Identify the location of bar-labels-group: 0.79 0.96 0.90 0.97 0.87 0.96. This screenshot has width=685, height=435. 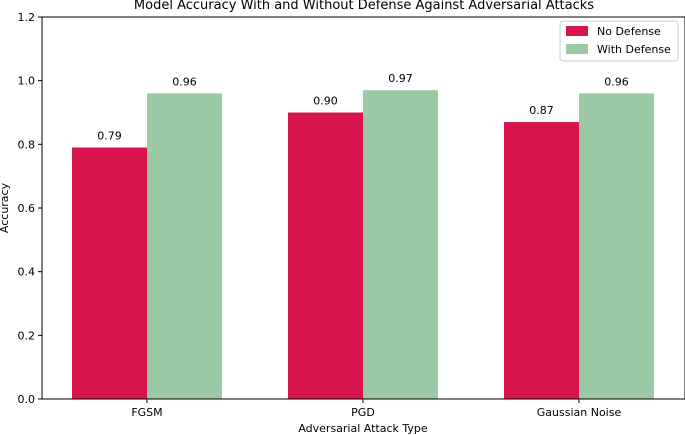
(363, 107).